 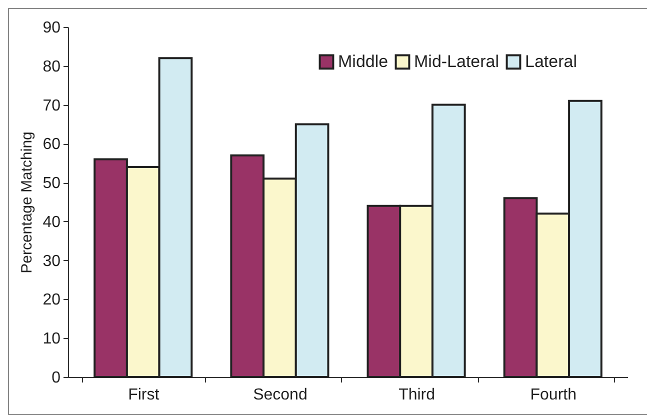 What do you see at coordinates (144, 395) in the screenshot?
I see `x-tick-label: First` at bounding box center [144, 395].